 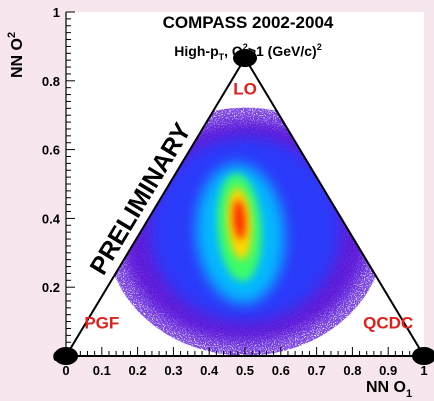 What do you see at coordinates (388, 322) in the screenshot?
I see `vertex-label-qcdc: QCDC` at bounding box center [388, 322].